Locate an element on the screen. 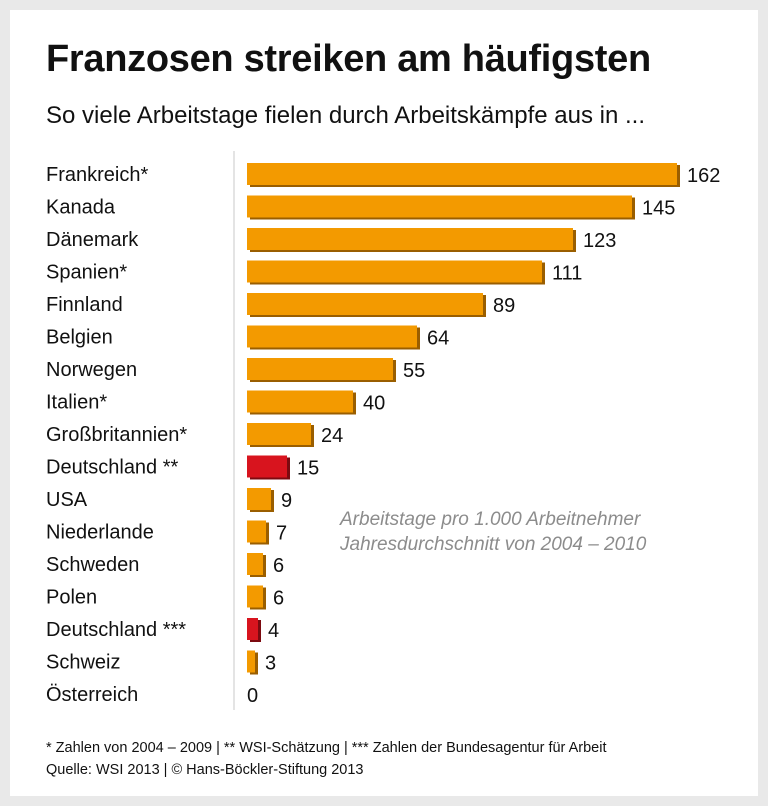  value-label-niederlande: 7 is located at coordinates (281, 534).